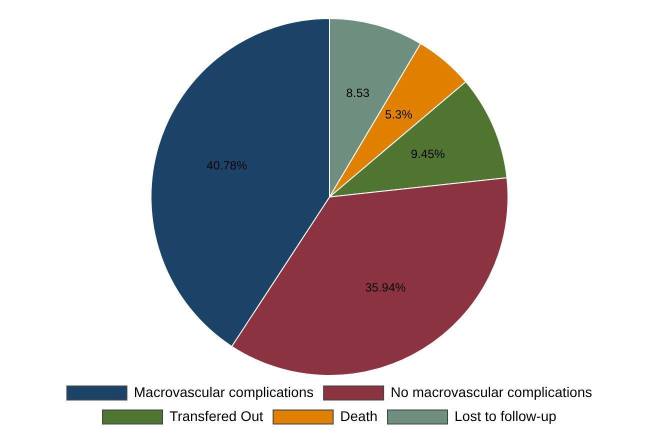  Describe the element at coordinates (428, 154) in the screenshot. I see `data-label: 9.45%` at that location.